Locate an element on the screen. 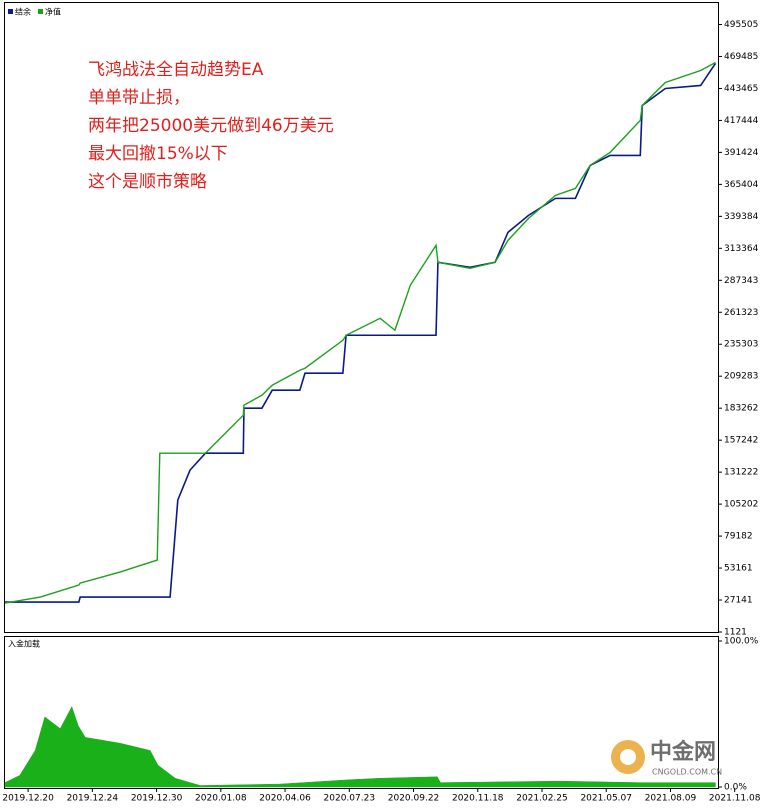 The image size is (765, 810). x-tick-label: 2021.02.25 is located at coordinates (542, 799).